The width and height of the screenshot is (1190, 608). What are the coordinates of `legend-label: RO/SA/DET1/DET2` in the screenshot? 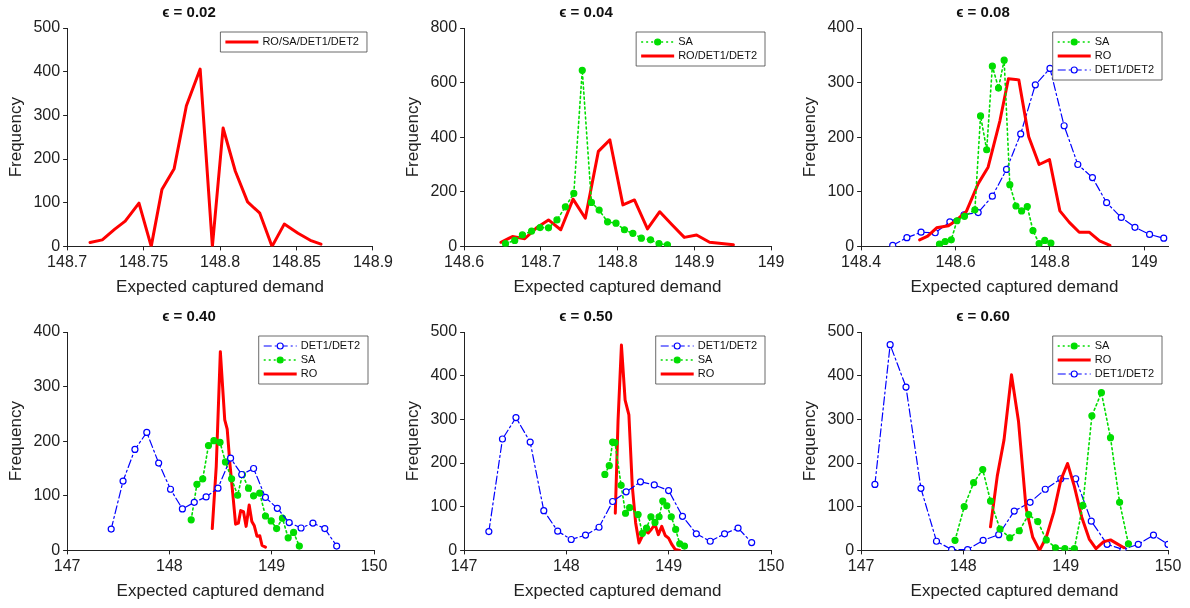 It's located at (310, 41).